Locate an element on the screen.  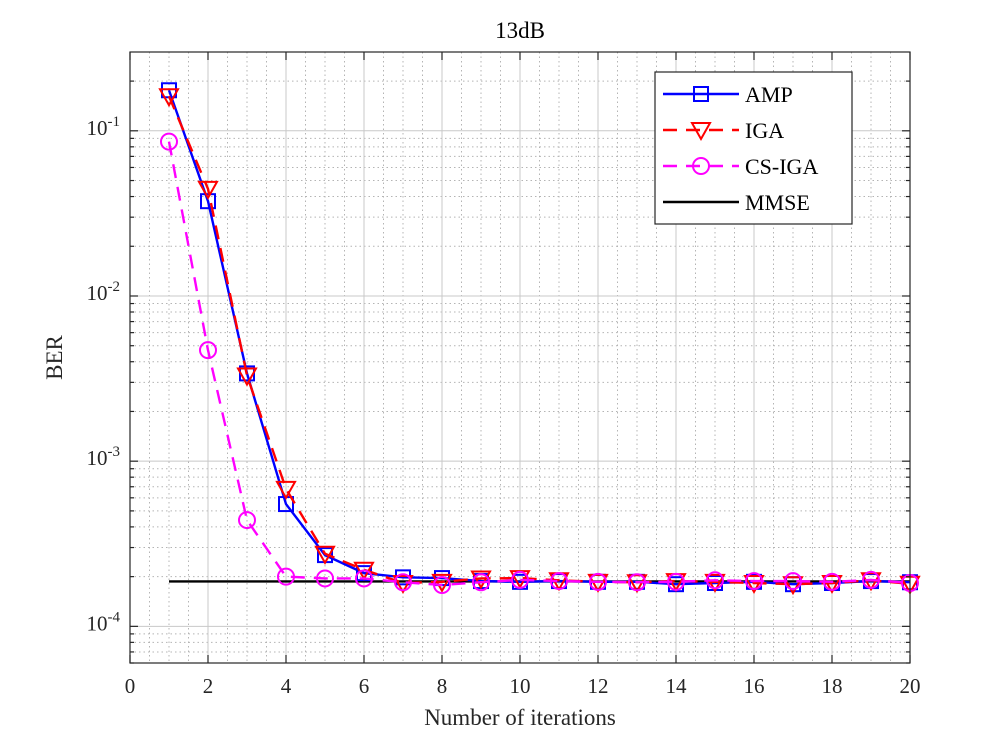
x-tick-label: 18 is located at coordinates (832, 686).